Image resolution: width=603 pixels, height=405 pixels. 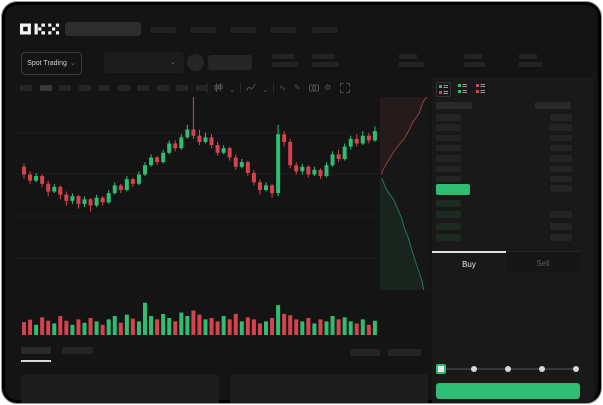 What do you see at coordinates (40, 29) in the screenshot?
I see `okx-logo` at bounding box center [40, 29].